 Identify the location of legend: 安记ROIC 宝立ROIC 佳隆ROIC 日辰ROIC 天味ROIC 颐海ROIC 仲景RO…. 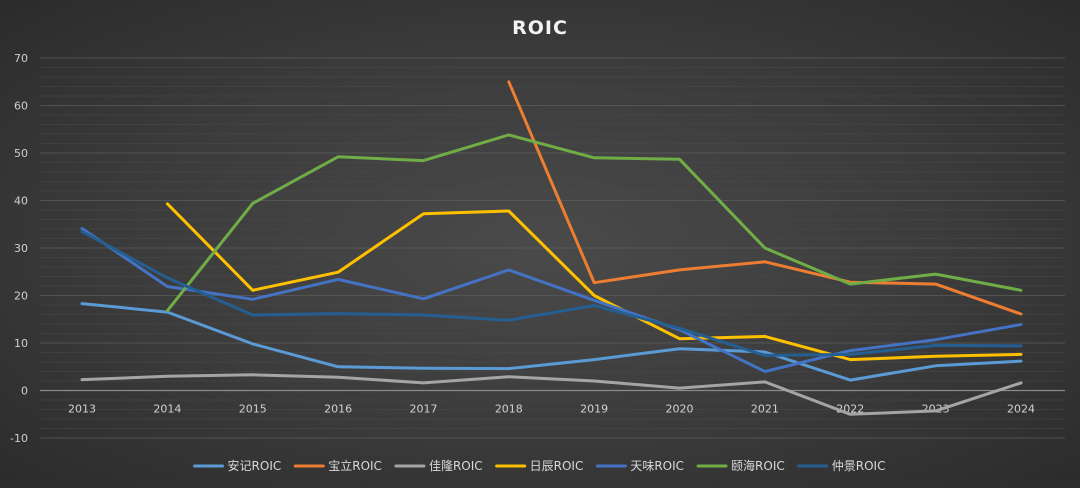
(539, 465).